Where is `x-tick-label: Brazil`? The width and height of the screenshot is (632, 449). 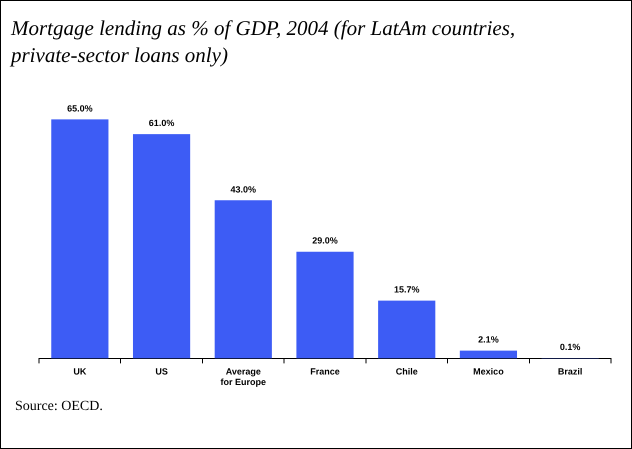 x-tick-label: Brazil is located at coordinates (570, 371).